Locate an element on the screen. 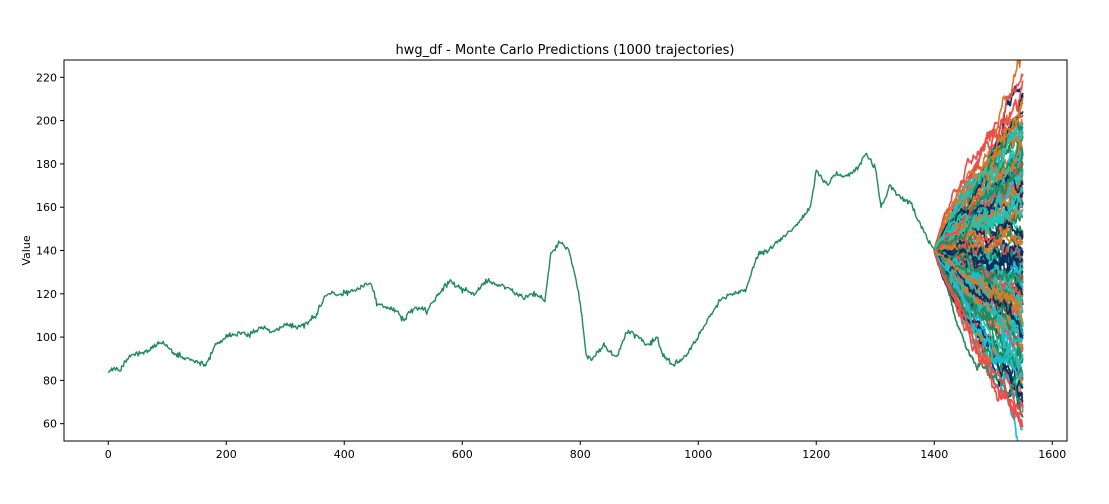 The image size is (1109, 504). x-tick-label: 1400 is located at coordinates (934, 454).